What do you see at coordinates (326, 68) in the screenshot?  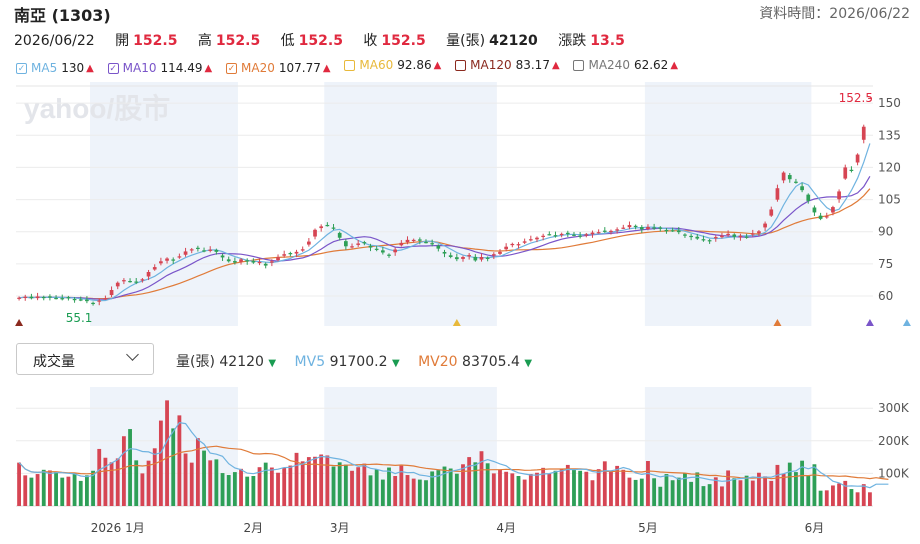 I see `up-triangle-icon: ▲` at bounding box center [326, 68].